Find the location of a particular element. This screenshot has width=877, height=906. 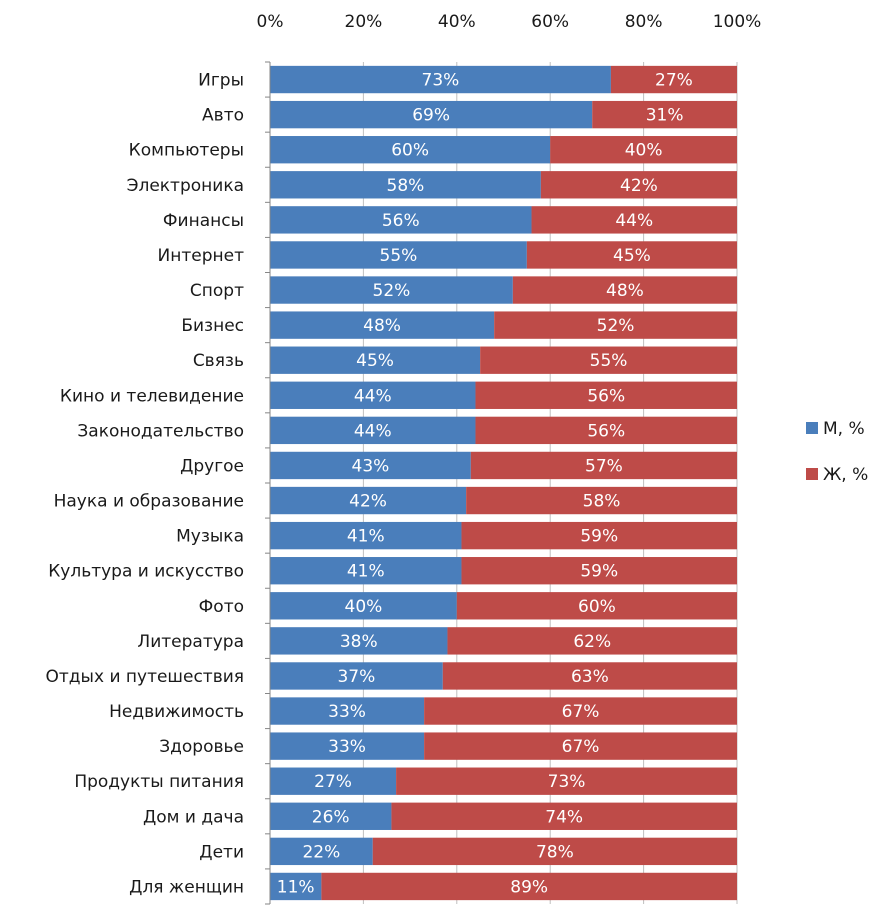

category-label: Фото is located at coordinates (221, 607).